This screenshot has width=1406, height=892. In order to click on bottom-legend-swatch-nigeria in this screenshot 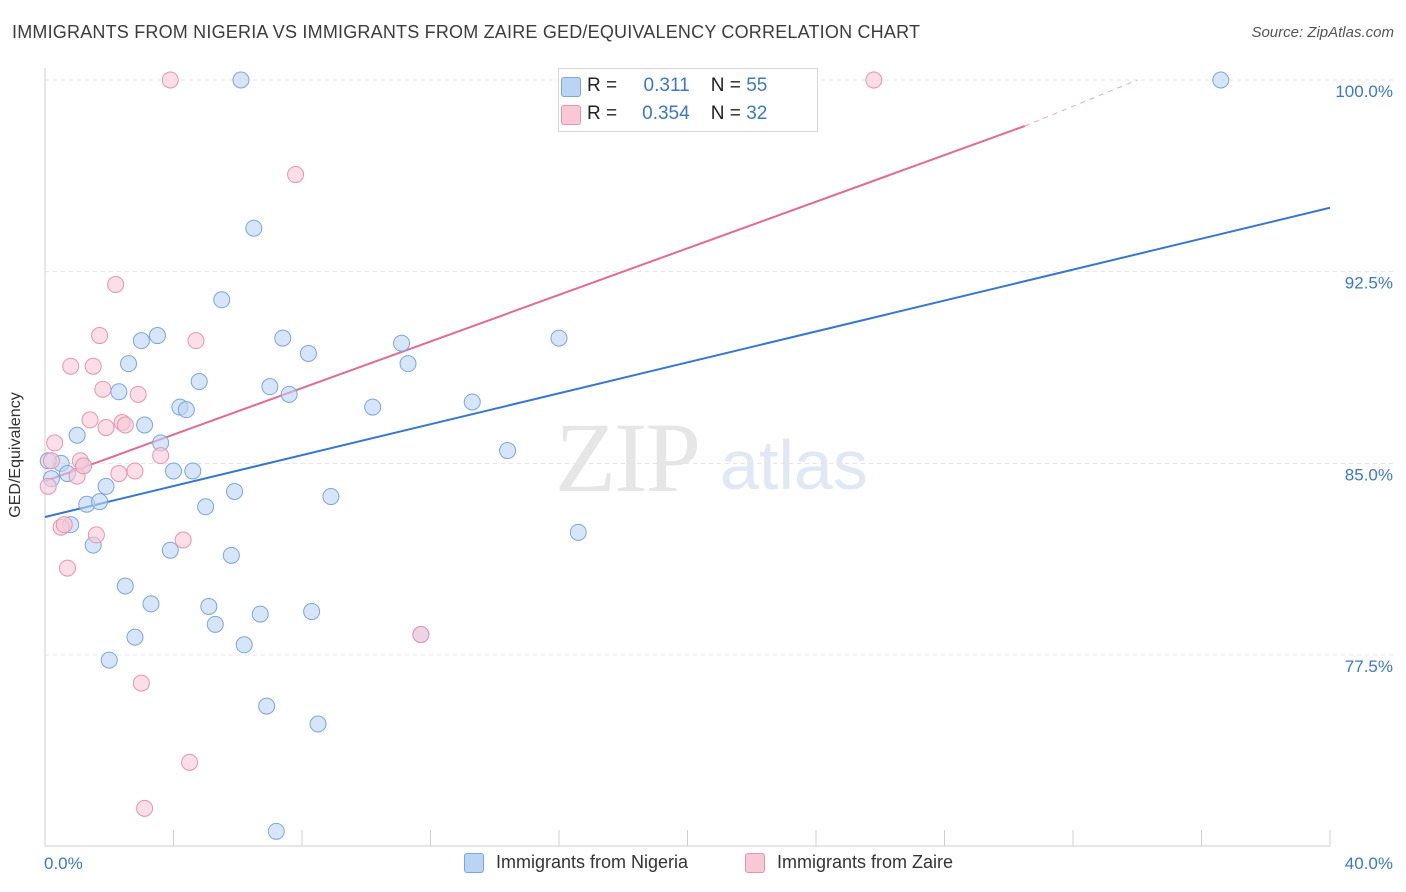, I will do `click(474, 862)`.